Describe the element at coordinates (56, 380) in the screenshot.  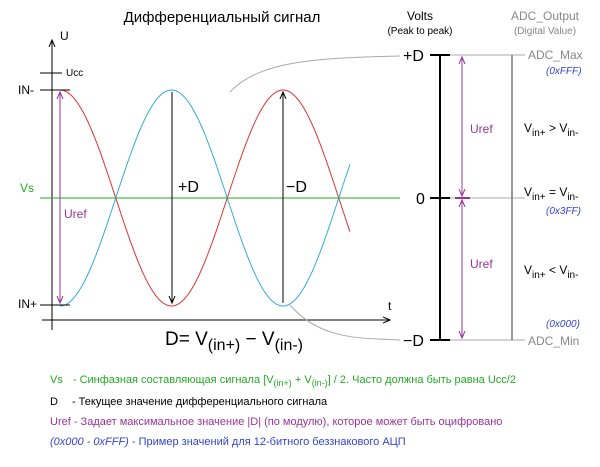
I see `legend-key: Vs` at that location.